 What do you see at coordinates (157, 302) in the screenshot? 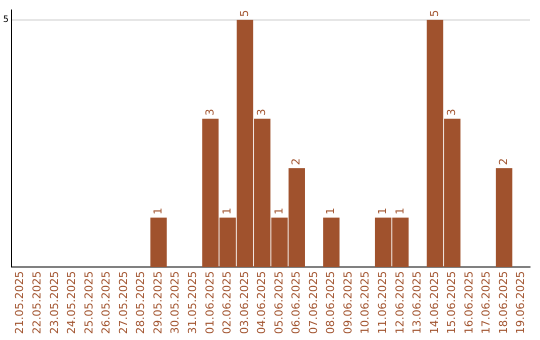
I see `x-tick-label: 29.05.2025` at bounding box center [157, 302].